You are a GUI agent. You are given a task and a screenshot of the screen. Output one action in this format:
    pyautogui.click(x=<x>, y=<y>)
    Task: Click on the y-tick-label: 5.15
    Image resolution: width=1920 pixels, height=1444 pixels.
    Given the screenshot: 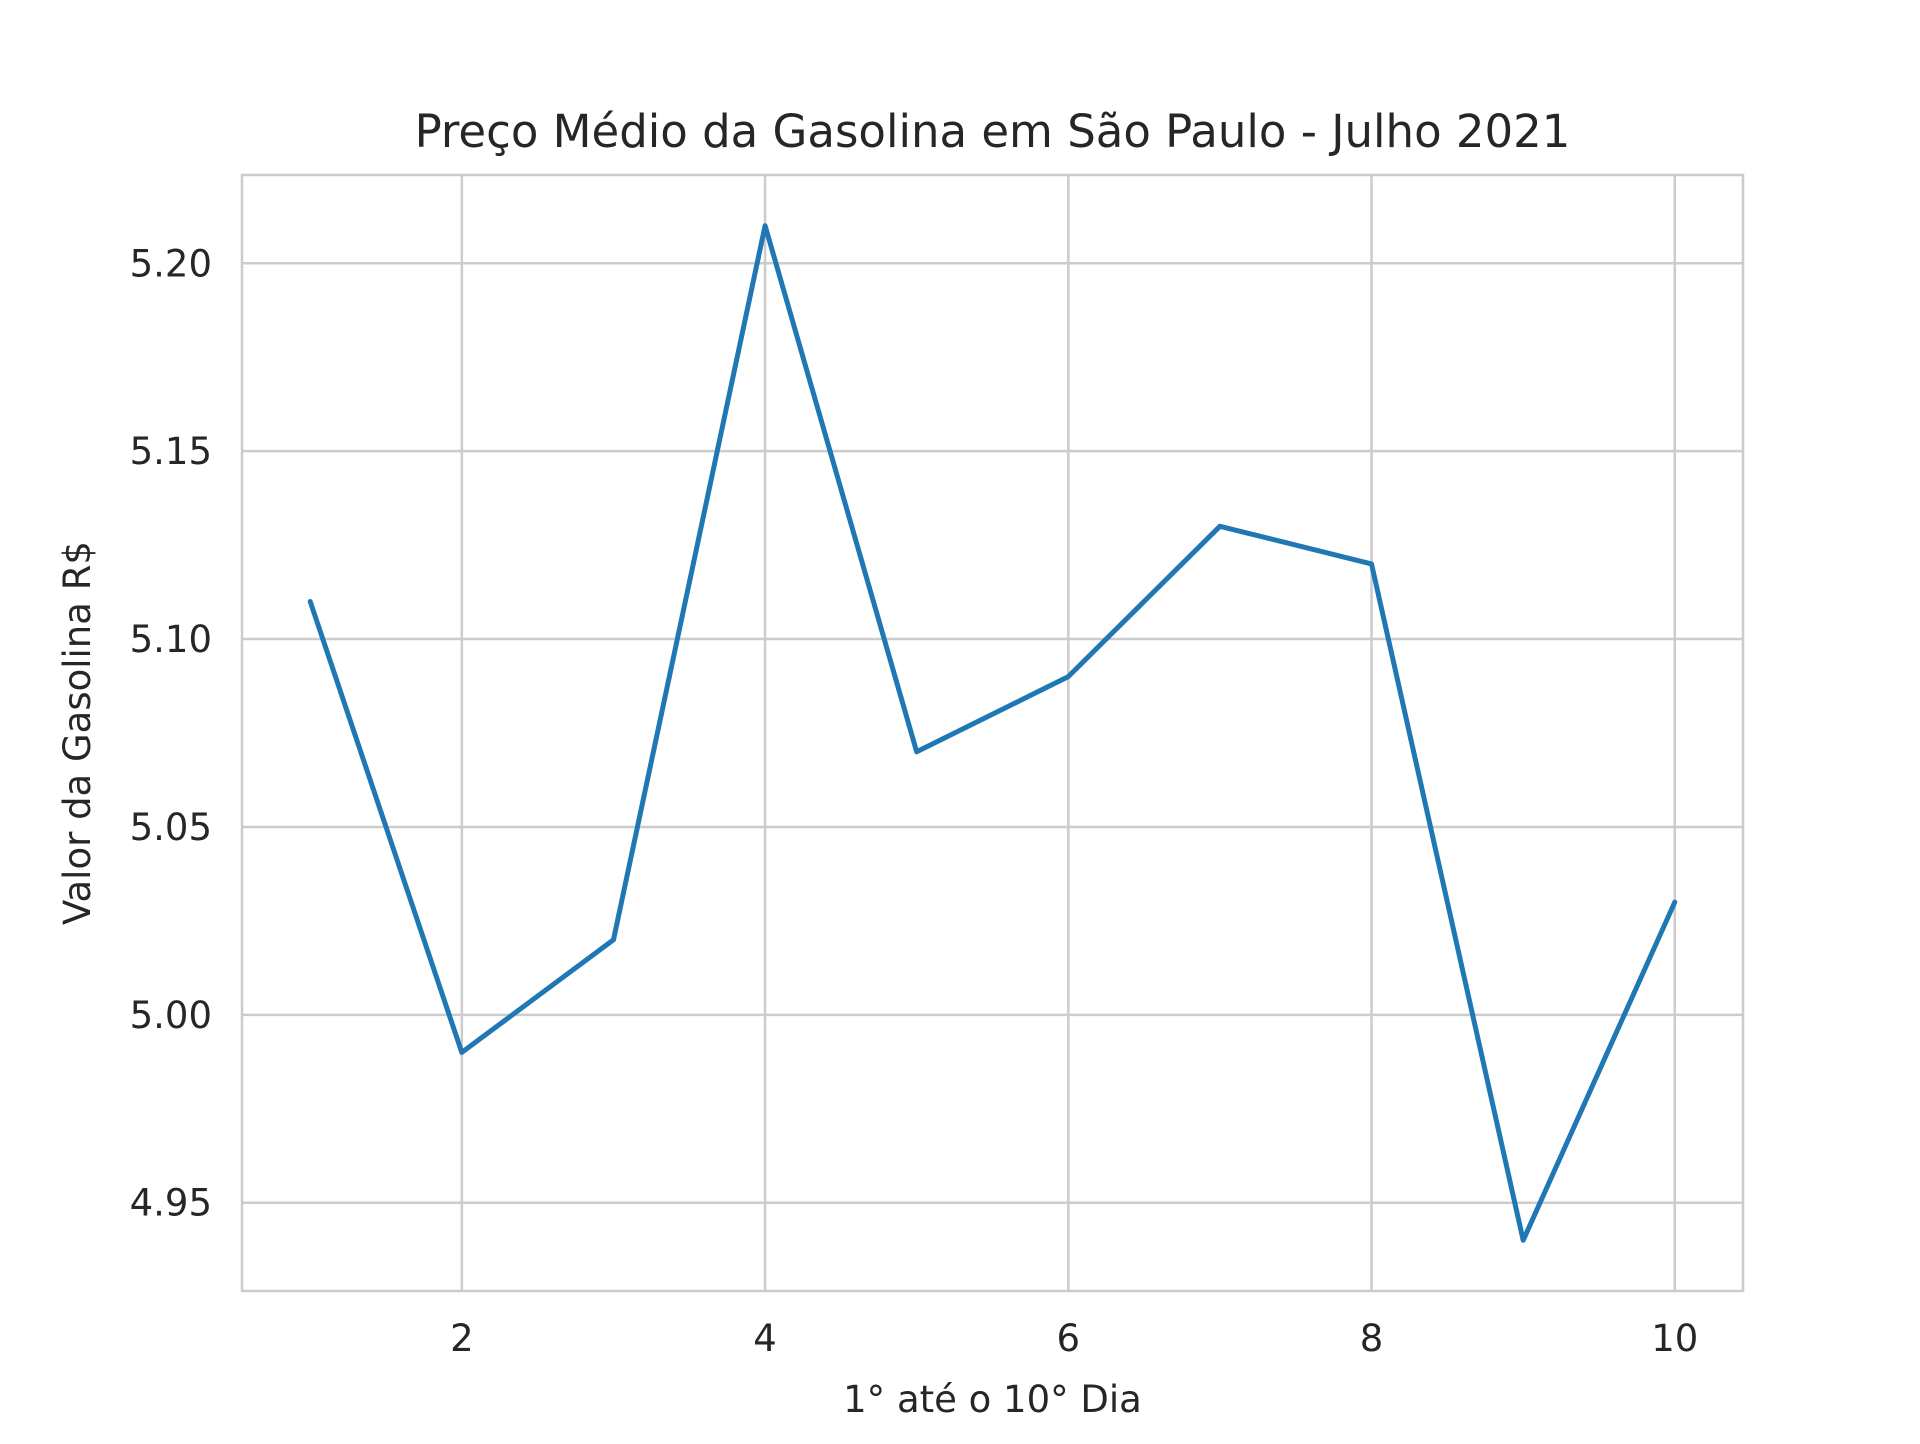 What is the action you would take?
    pyautogui.click(x=171, y=451)
    